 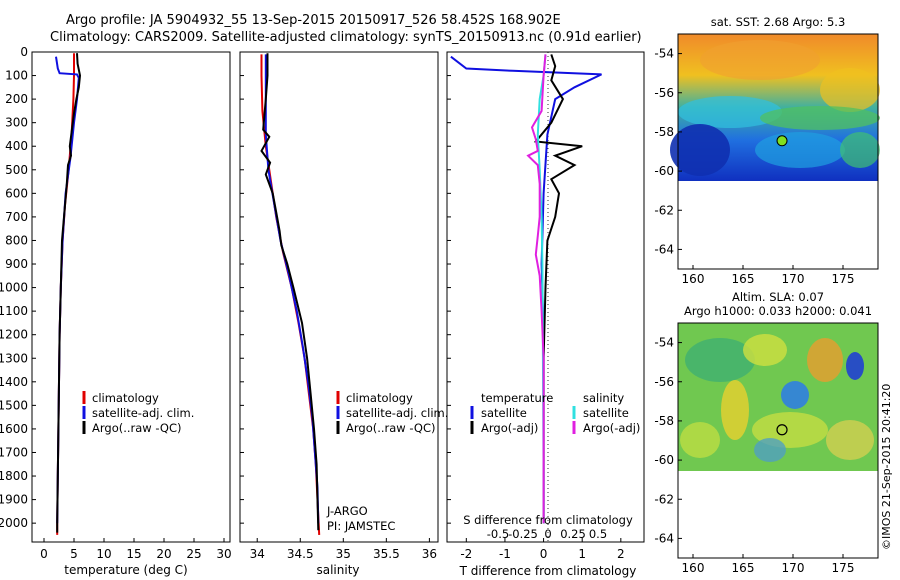 What do you see at coordinates (558, 289) in the screenshot?
I see `series-temperature-argo-adj-` at bounding box center [558, 289].